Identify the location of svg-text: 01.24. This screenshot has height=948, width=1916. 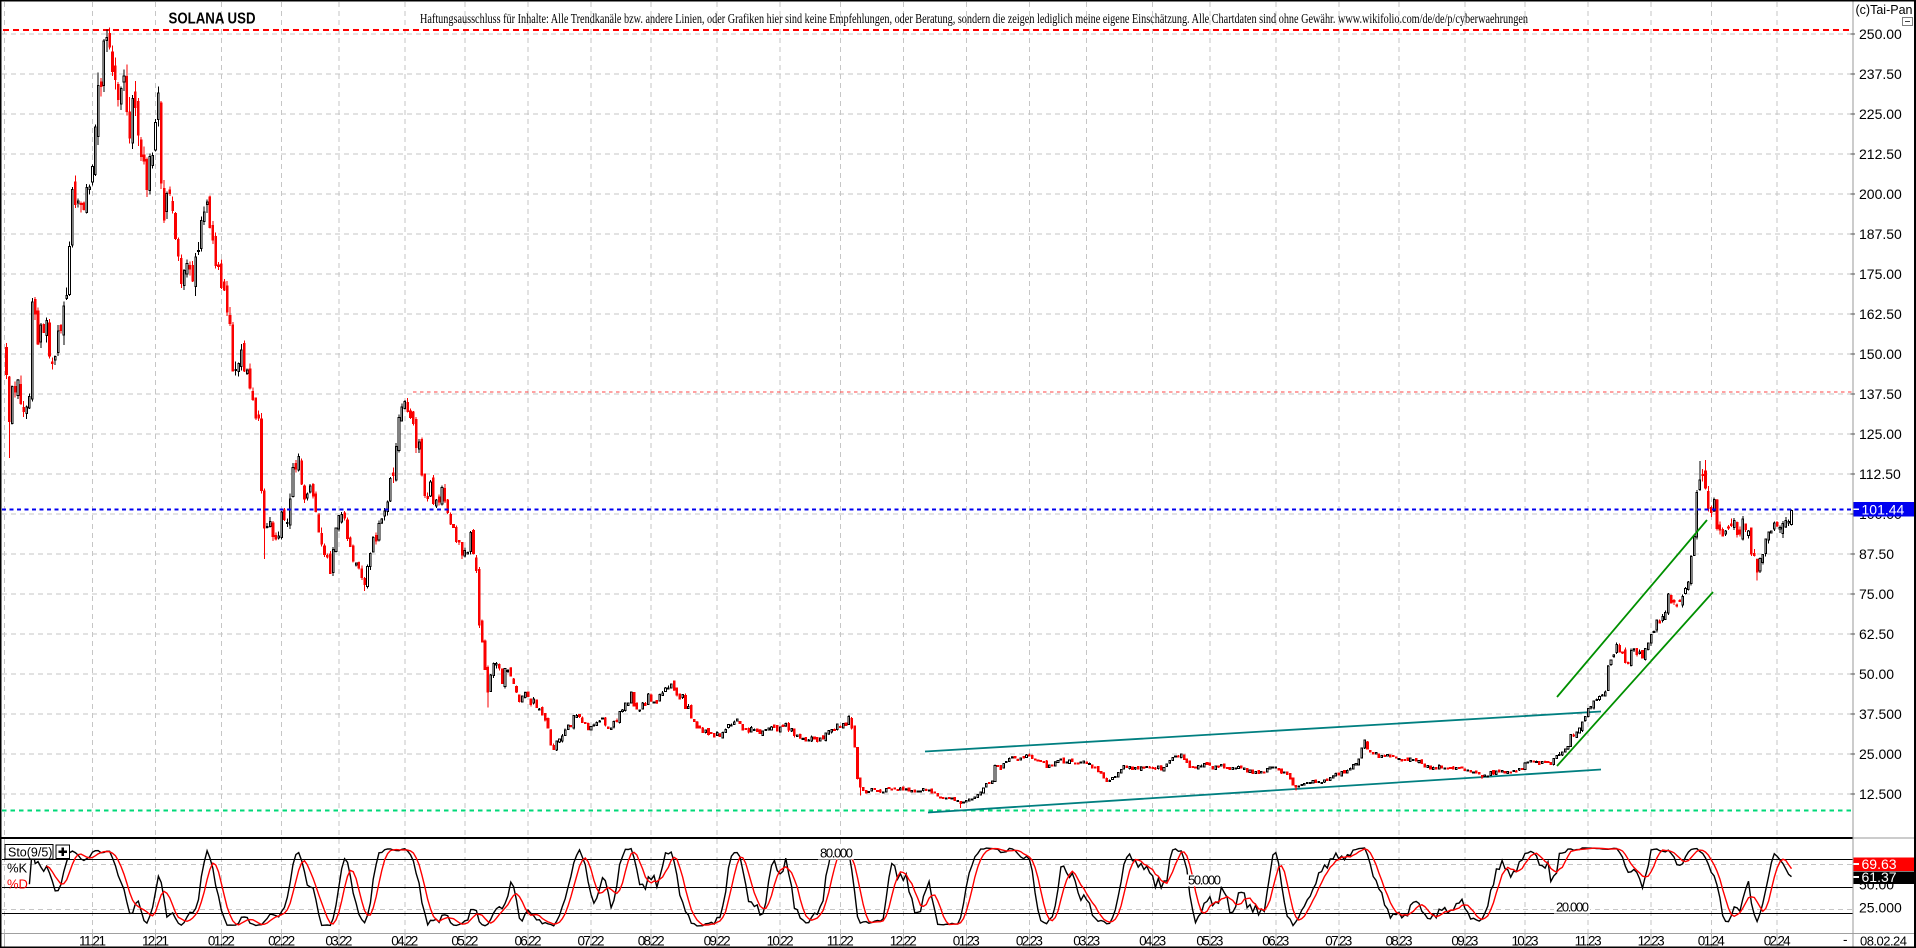
(1711, 941).